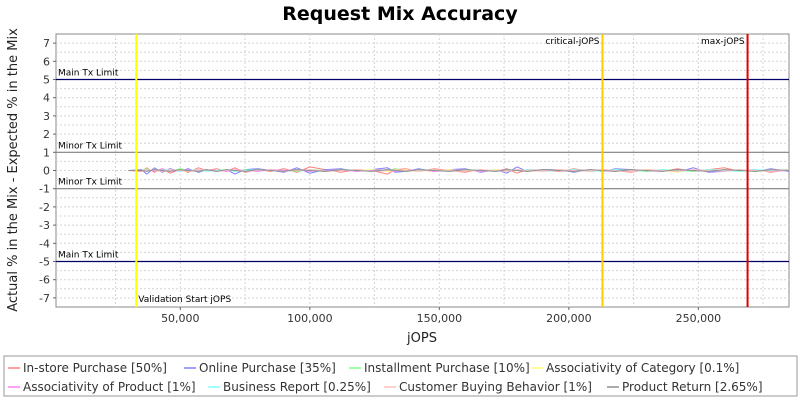 This screenshot has width=800, height=400. What do you see at coordinates (180, 318) in the screenshot?
I see `x-tick-label: 50,000` at bounding box center [180, 318].